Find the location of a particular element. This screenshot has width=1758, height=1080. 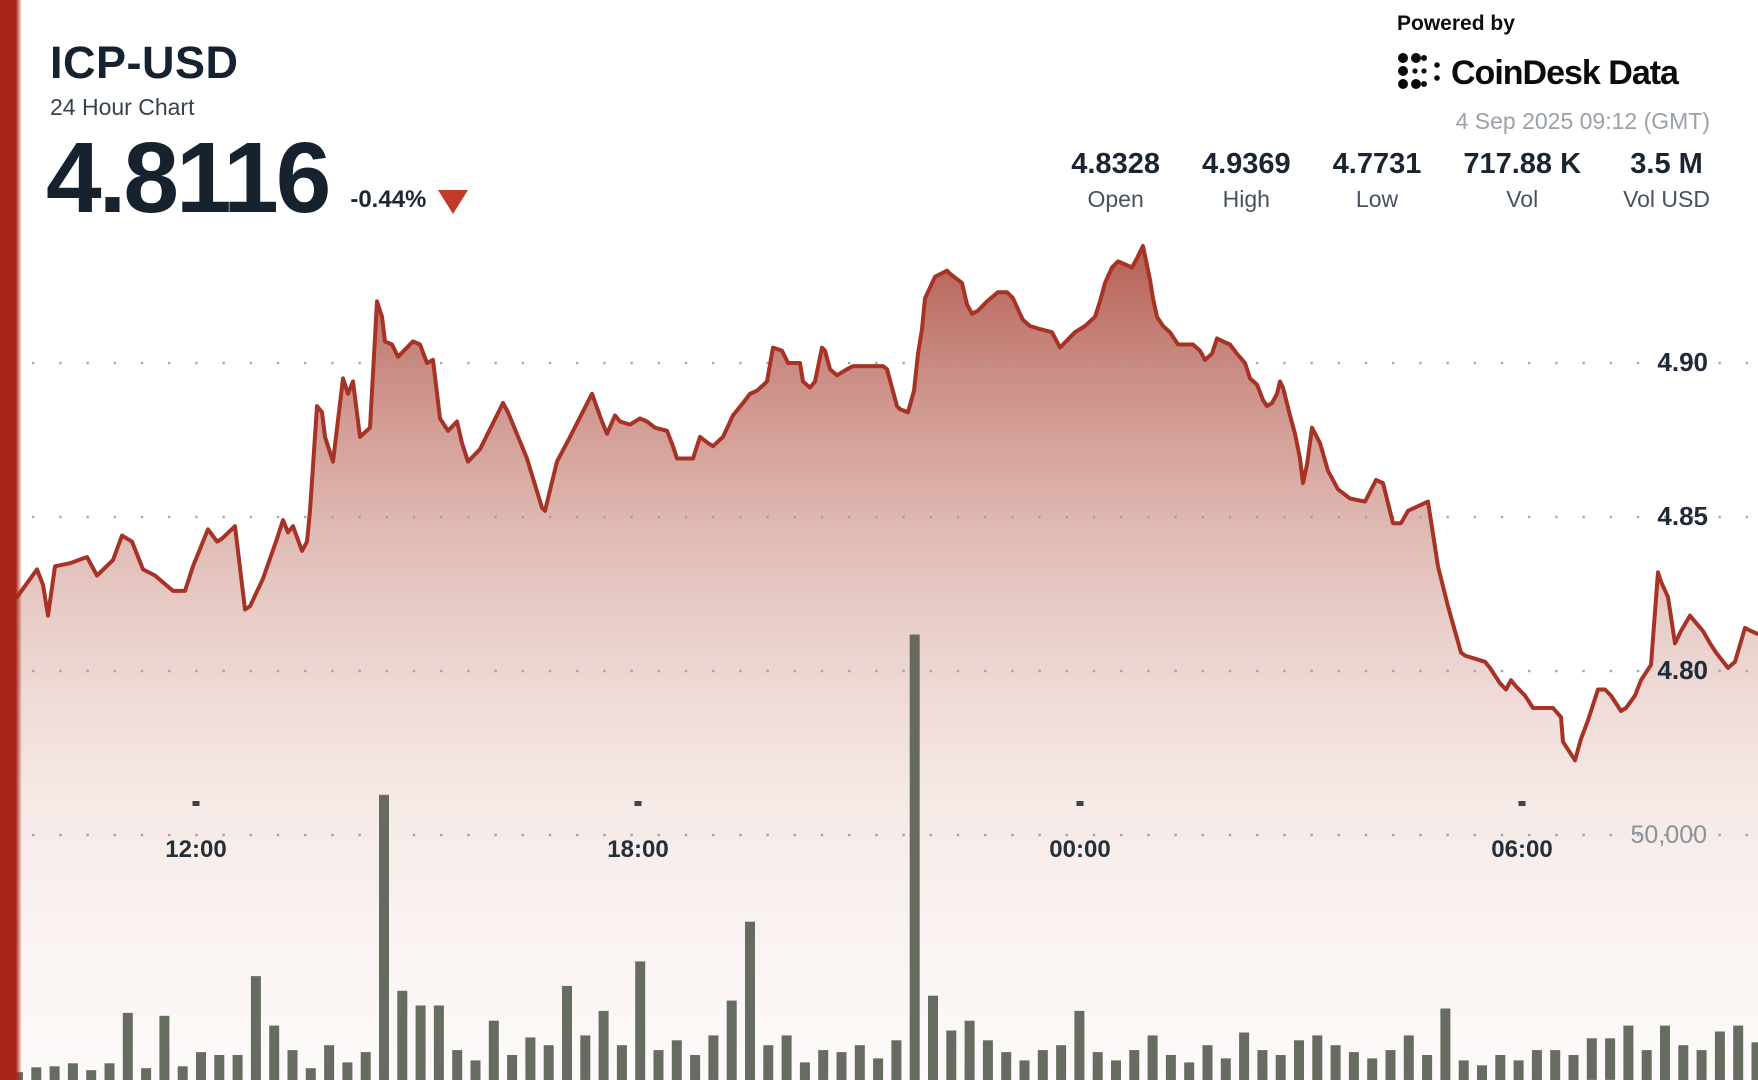

stat-high: 4.9369 High is located at coordinates (1246, 180).